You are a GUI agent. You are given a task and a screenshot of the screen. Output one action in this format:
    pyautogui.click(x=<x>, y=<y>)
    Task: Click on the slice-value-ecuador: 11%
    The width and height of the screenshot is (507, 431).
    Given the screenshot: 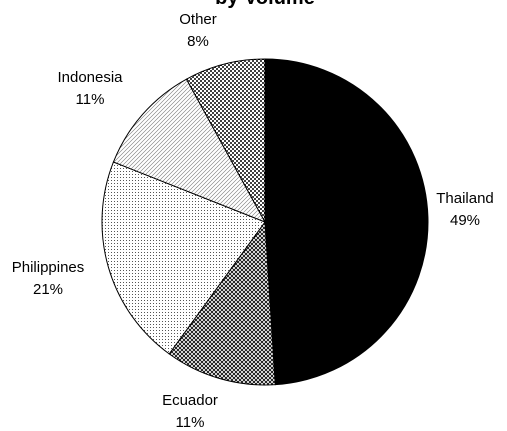 What is the action you would take?
    pyautogui.click(x=190, y=422)
    